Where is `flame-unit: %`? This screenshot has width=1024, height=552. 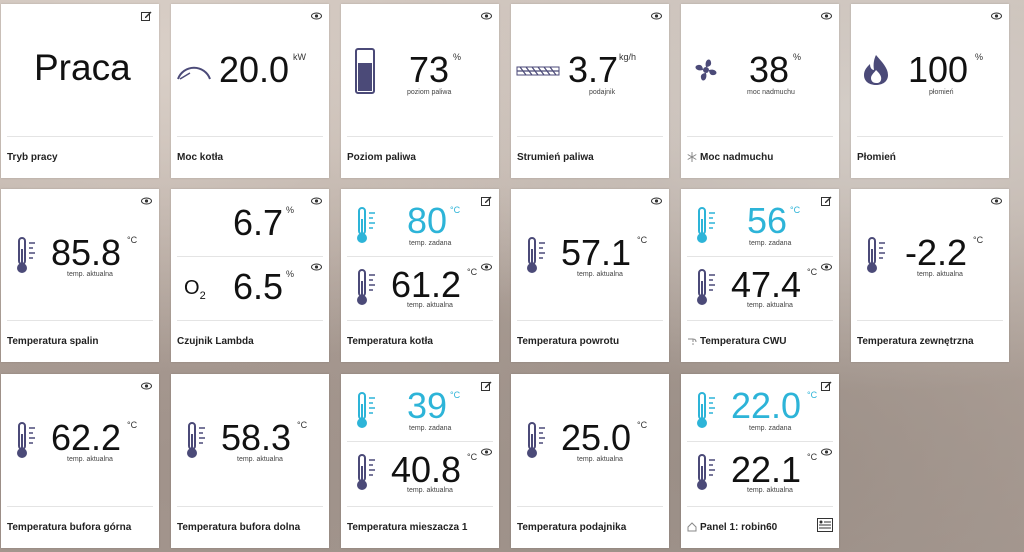
flame-unit: % is located at coordinates (979, 57).